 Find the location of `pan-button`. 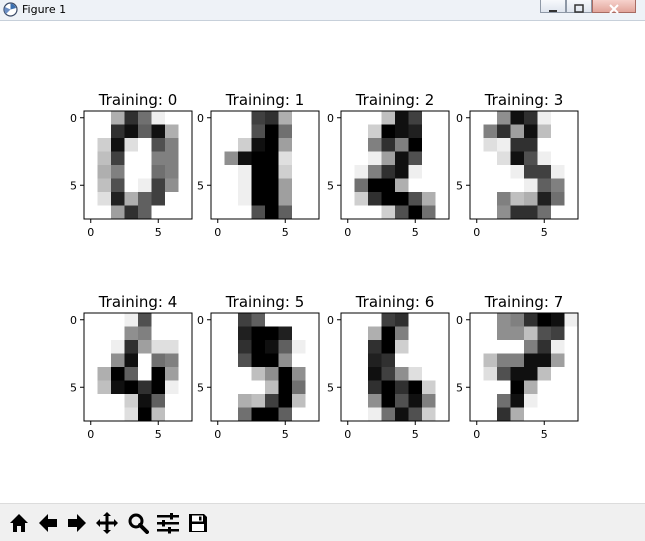

pan-button is located at coordinates (107, 523).